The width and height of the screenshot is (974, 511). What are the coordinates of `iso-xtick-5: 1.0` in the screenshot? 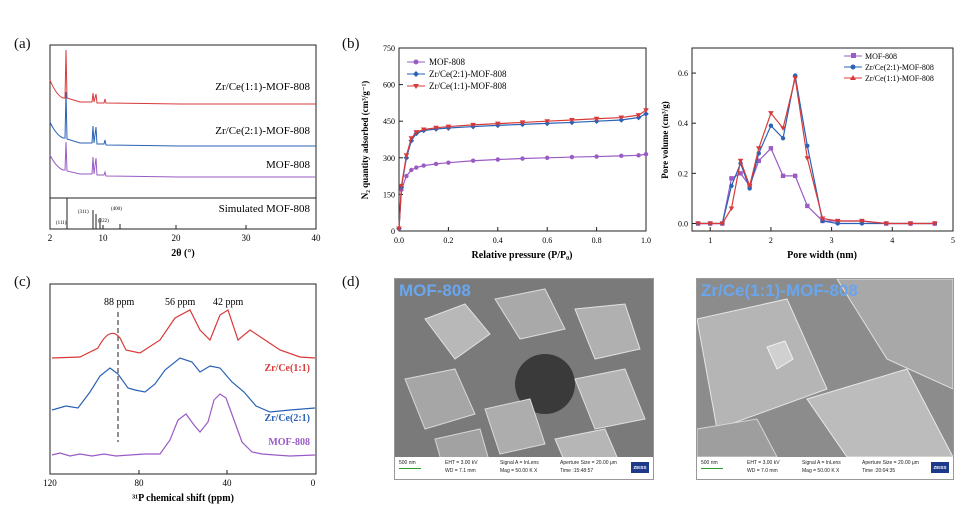 It's located at (646, 240).